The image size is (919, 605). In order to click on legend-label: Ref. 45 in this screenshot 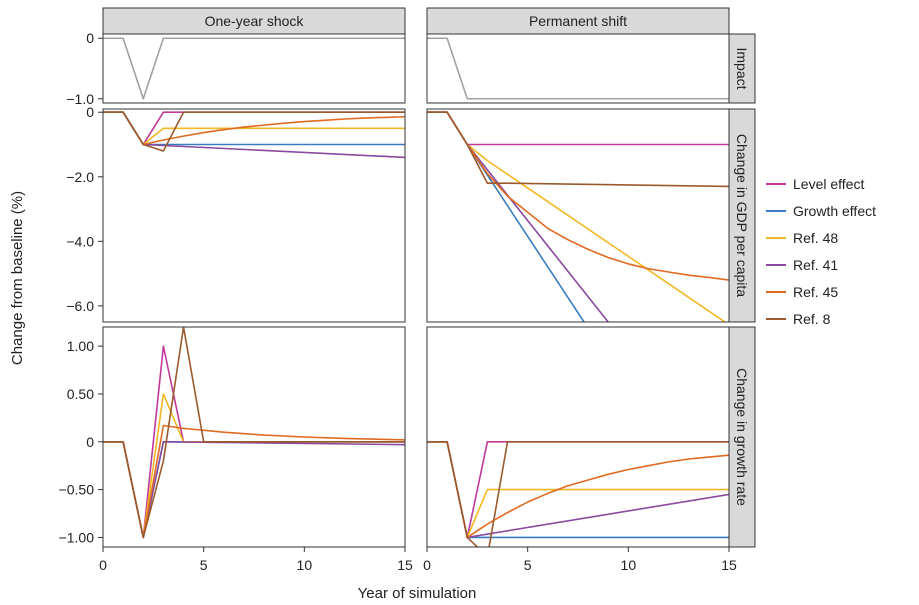, I will do `click(815, 292)`.